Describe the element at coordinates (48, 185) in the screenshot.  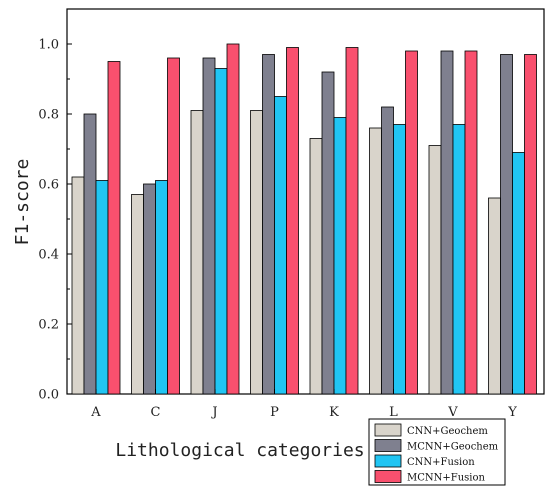
I see `y-tick-label: 0.6` at that location.